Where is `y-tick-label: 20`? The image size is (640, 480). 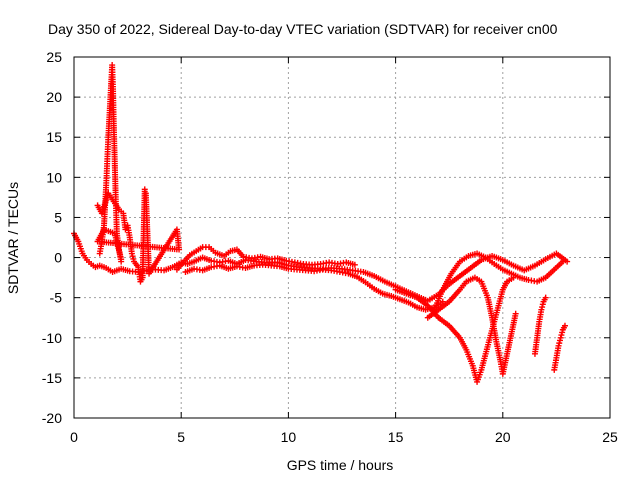 y-tick-label: 20 is located at coordinates (54, 97).